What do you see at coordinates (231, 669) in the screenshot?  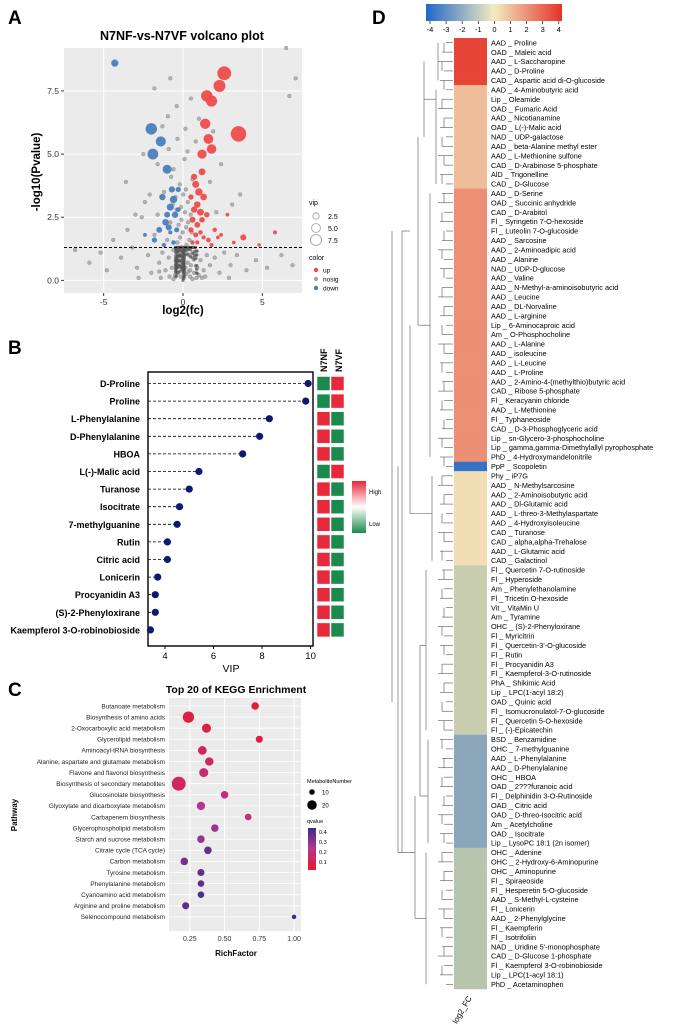 I see `vip-xlabel: VIP` at bounding box center [231, 669].